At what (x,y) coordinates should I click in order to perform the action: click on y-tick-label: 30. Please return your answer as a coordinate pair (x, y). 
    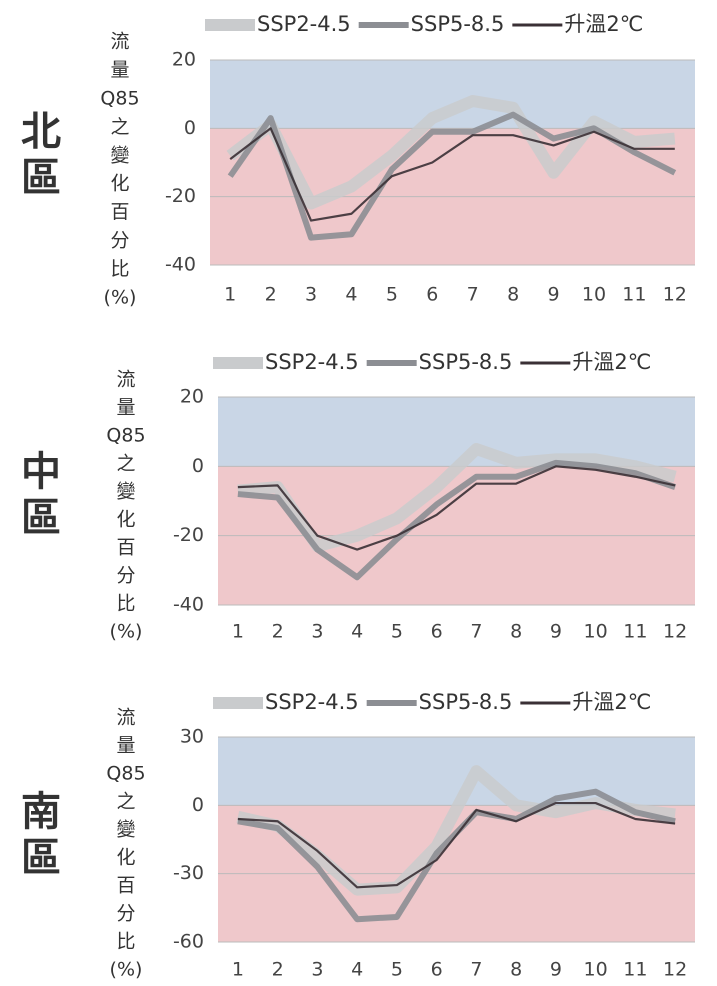
    Looking at the image, I should click on (192, 737).